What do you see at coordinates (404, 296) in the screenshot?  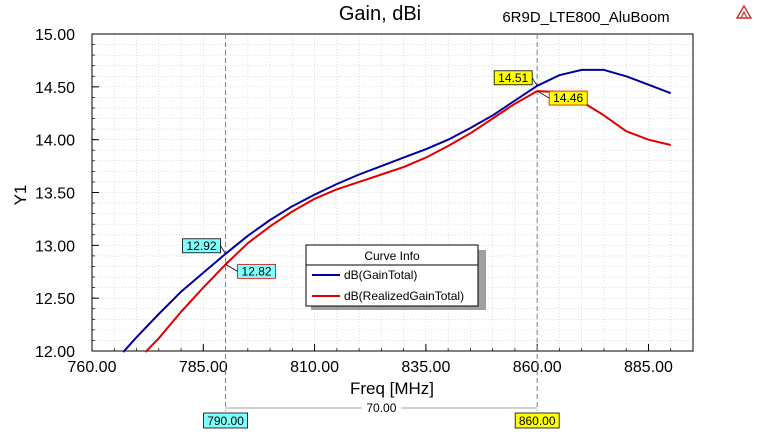 I see `legend-entry-realized-gain-total: dB(RealizedGainTotal)` at bounding box center [404, 296].